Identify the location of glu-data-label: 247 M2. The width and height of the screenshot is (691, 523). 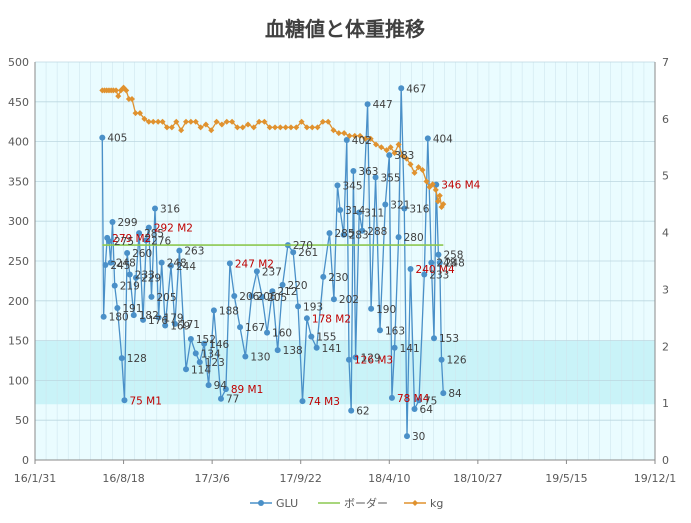
(254, 264).